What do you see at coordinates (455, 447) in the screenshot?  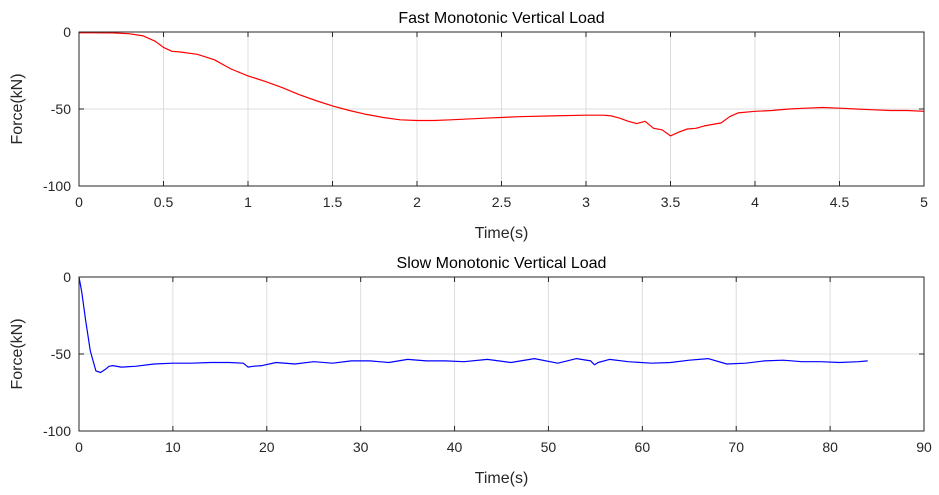 I see `slow-x-tick-label: 40` at bounding box center [455, 447].